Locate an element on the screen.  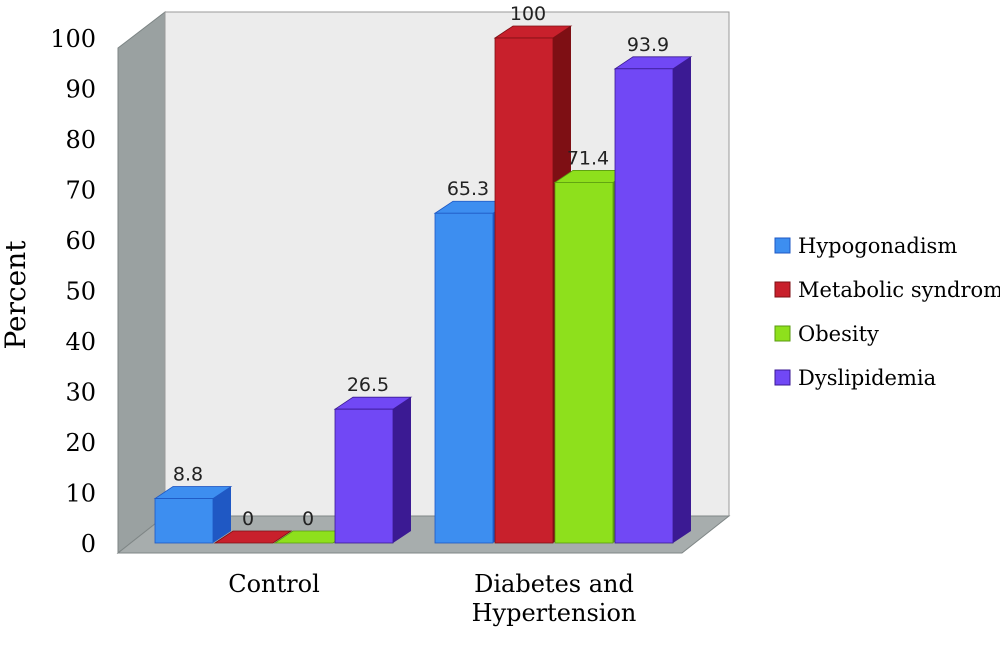
y-tick-label: 60 is located at coordinates (80, 241).